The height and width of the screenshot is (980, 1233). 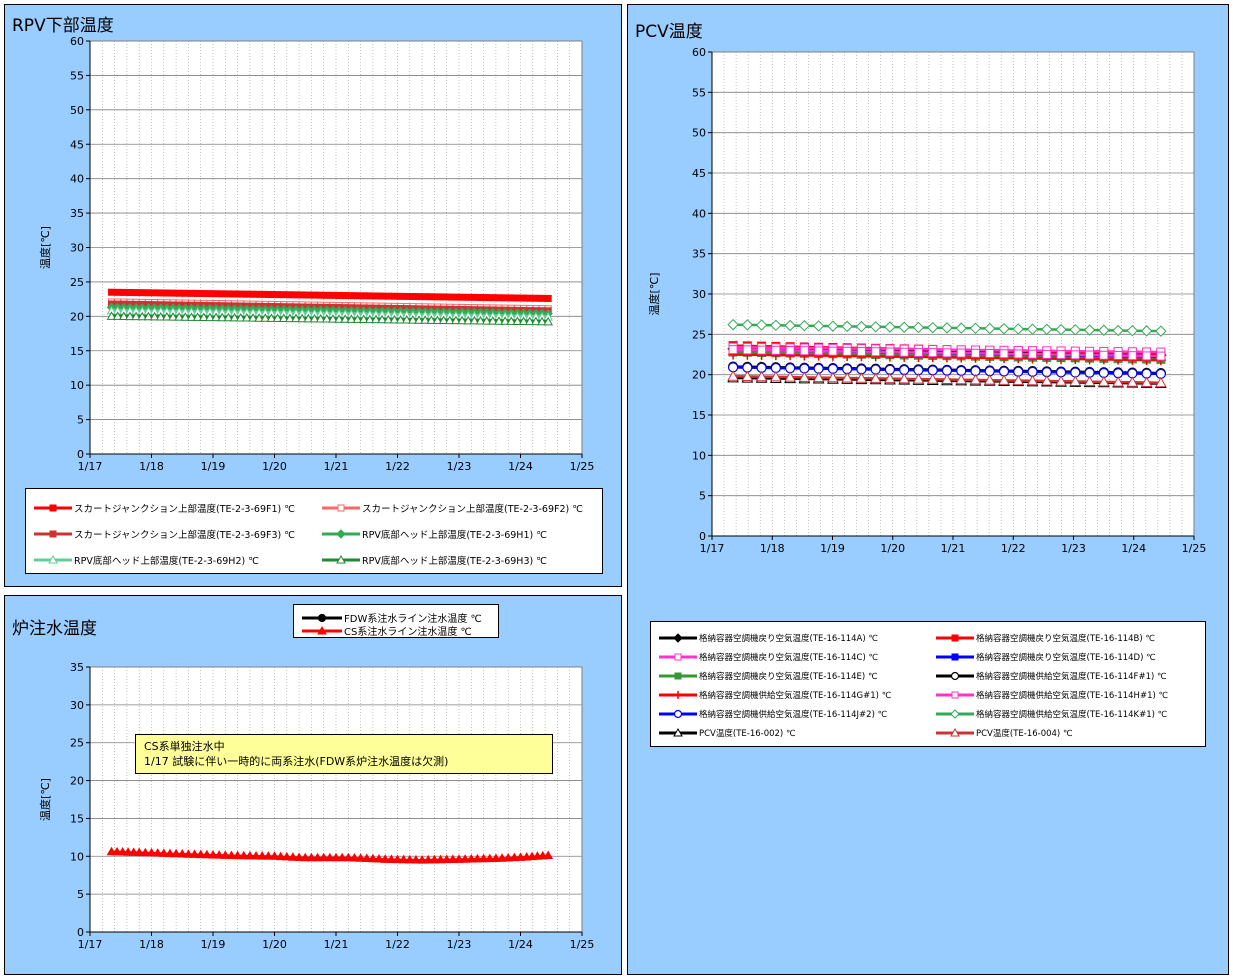 What do you see at coordinates (77, 856) in the screenshot?
I see `y-tick-label: 10` at bounding box center [77, 856].